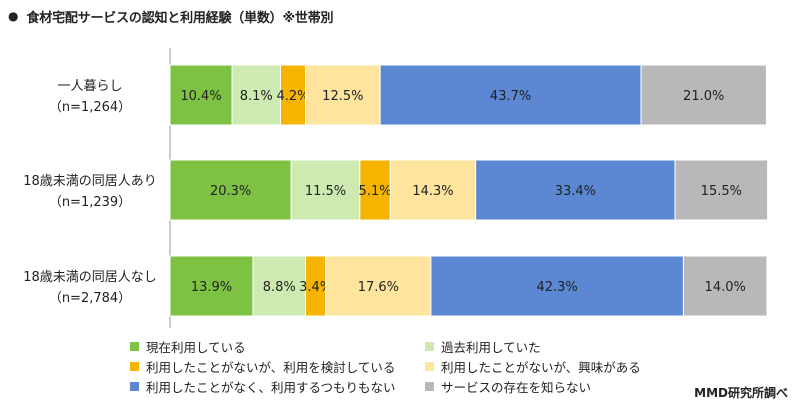  Describe the element at coordinates (271, 367) in the screenshot. I see `legend-label: 利用したことがないが、利用を検討している` at that location.